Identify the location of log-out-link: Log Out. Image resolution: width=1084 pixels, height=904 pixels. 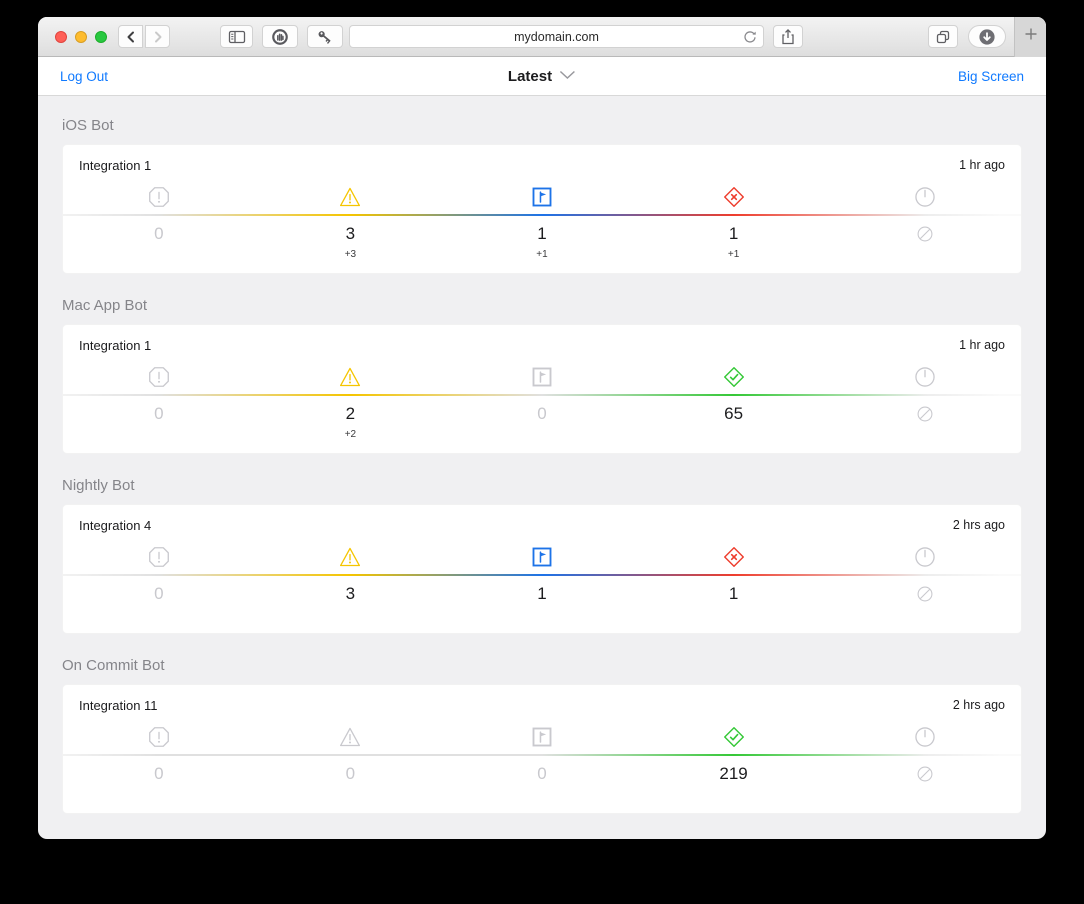
(84, 76).